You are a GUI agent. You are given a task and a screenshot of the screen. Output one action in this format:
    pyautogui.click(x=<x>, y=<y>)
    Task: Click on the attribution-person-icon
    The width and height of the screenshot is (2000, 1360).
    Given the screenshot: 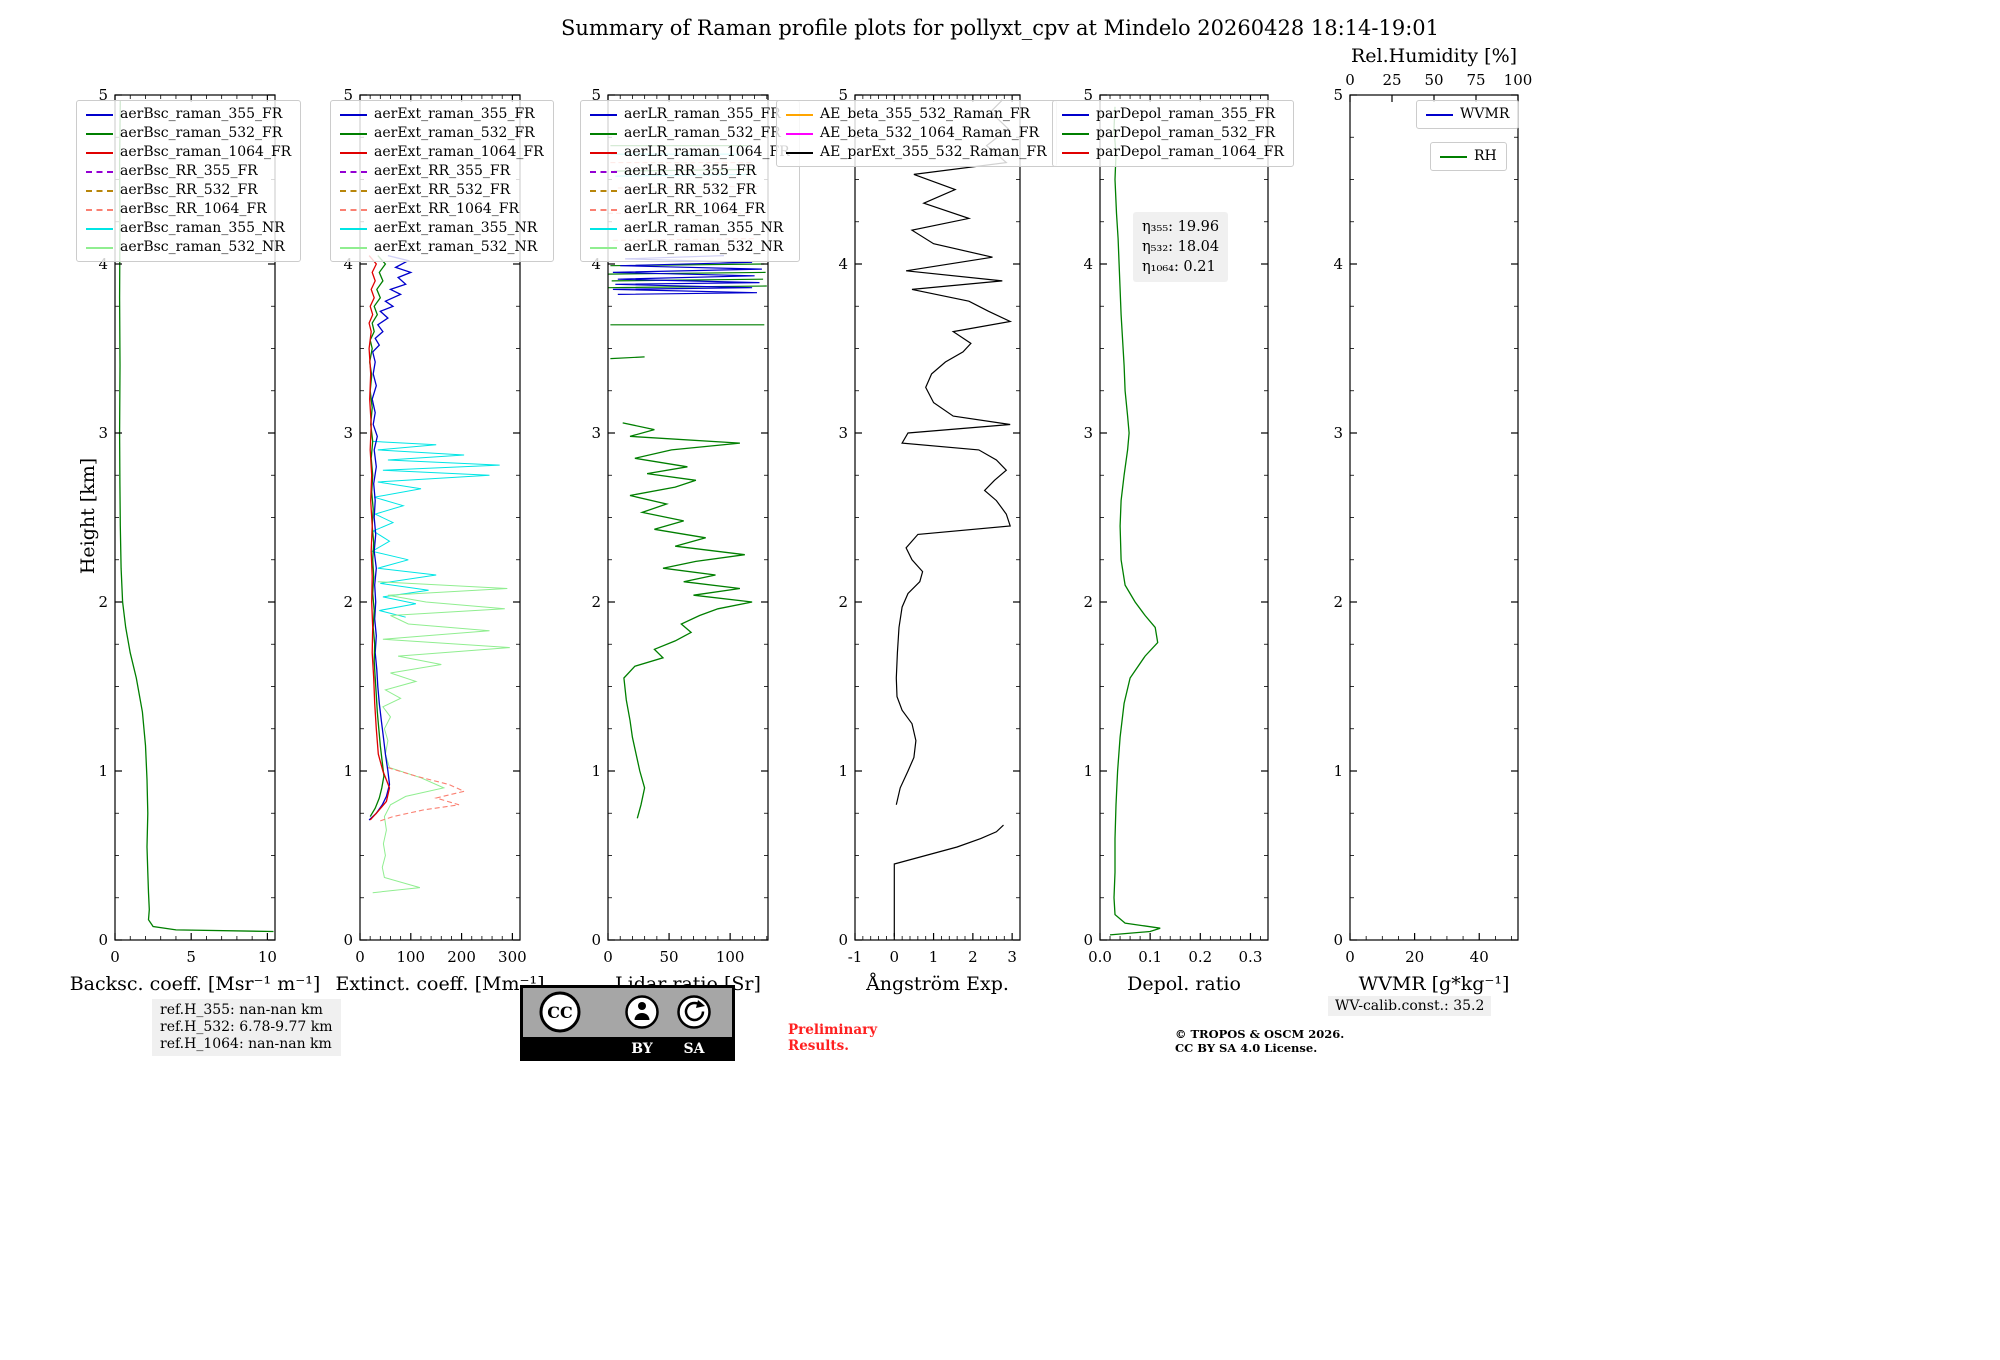 What is the action you would take?
    pyautogui.click(x=642, y=1012)
    